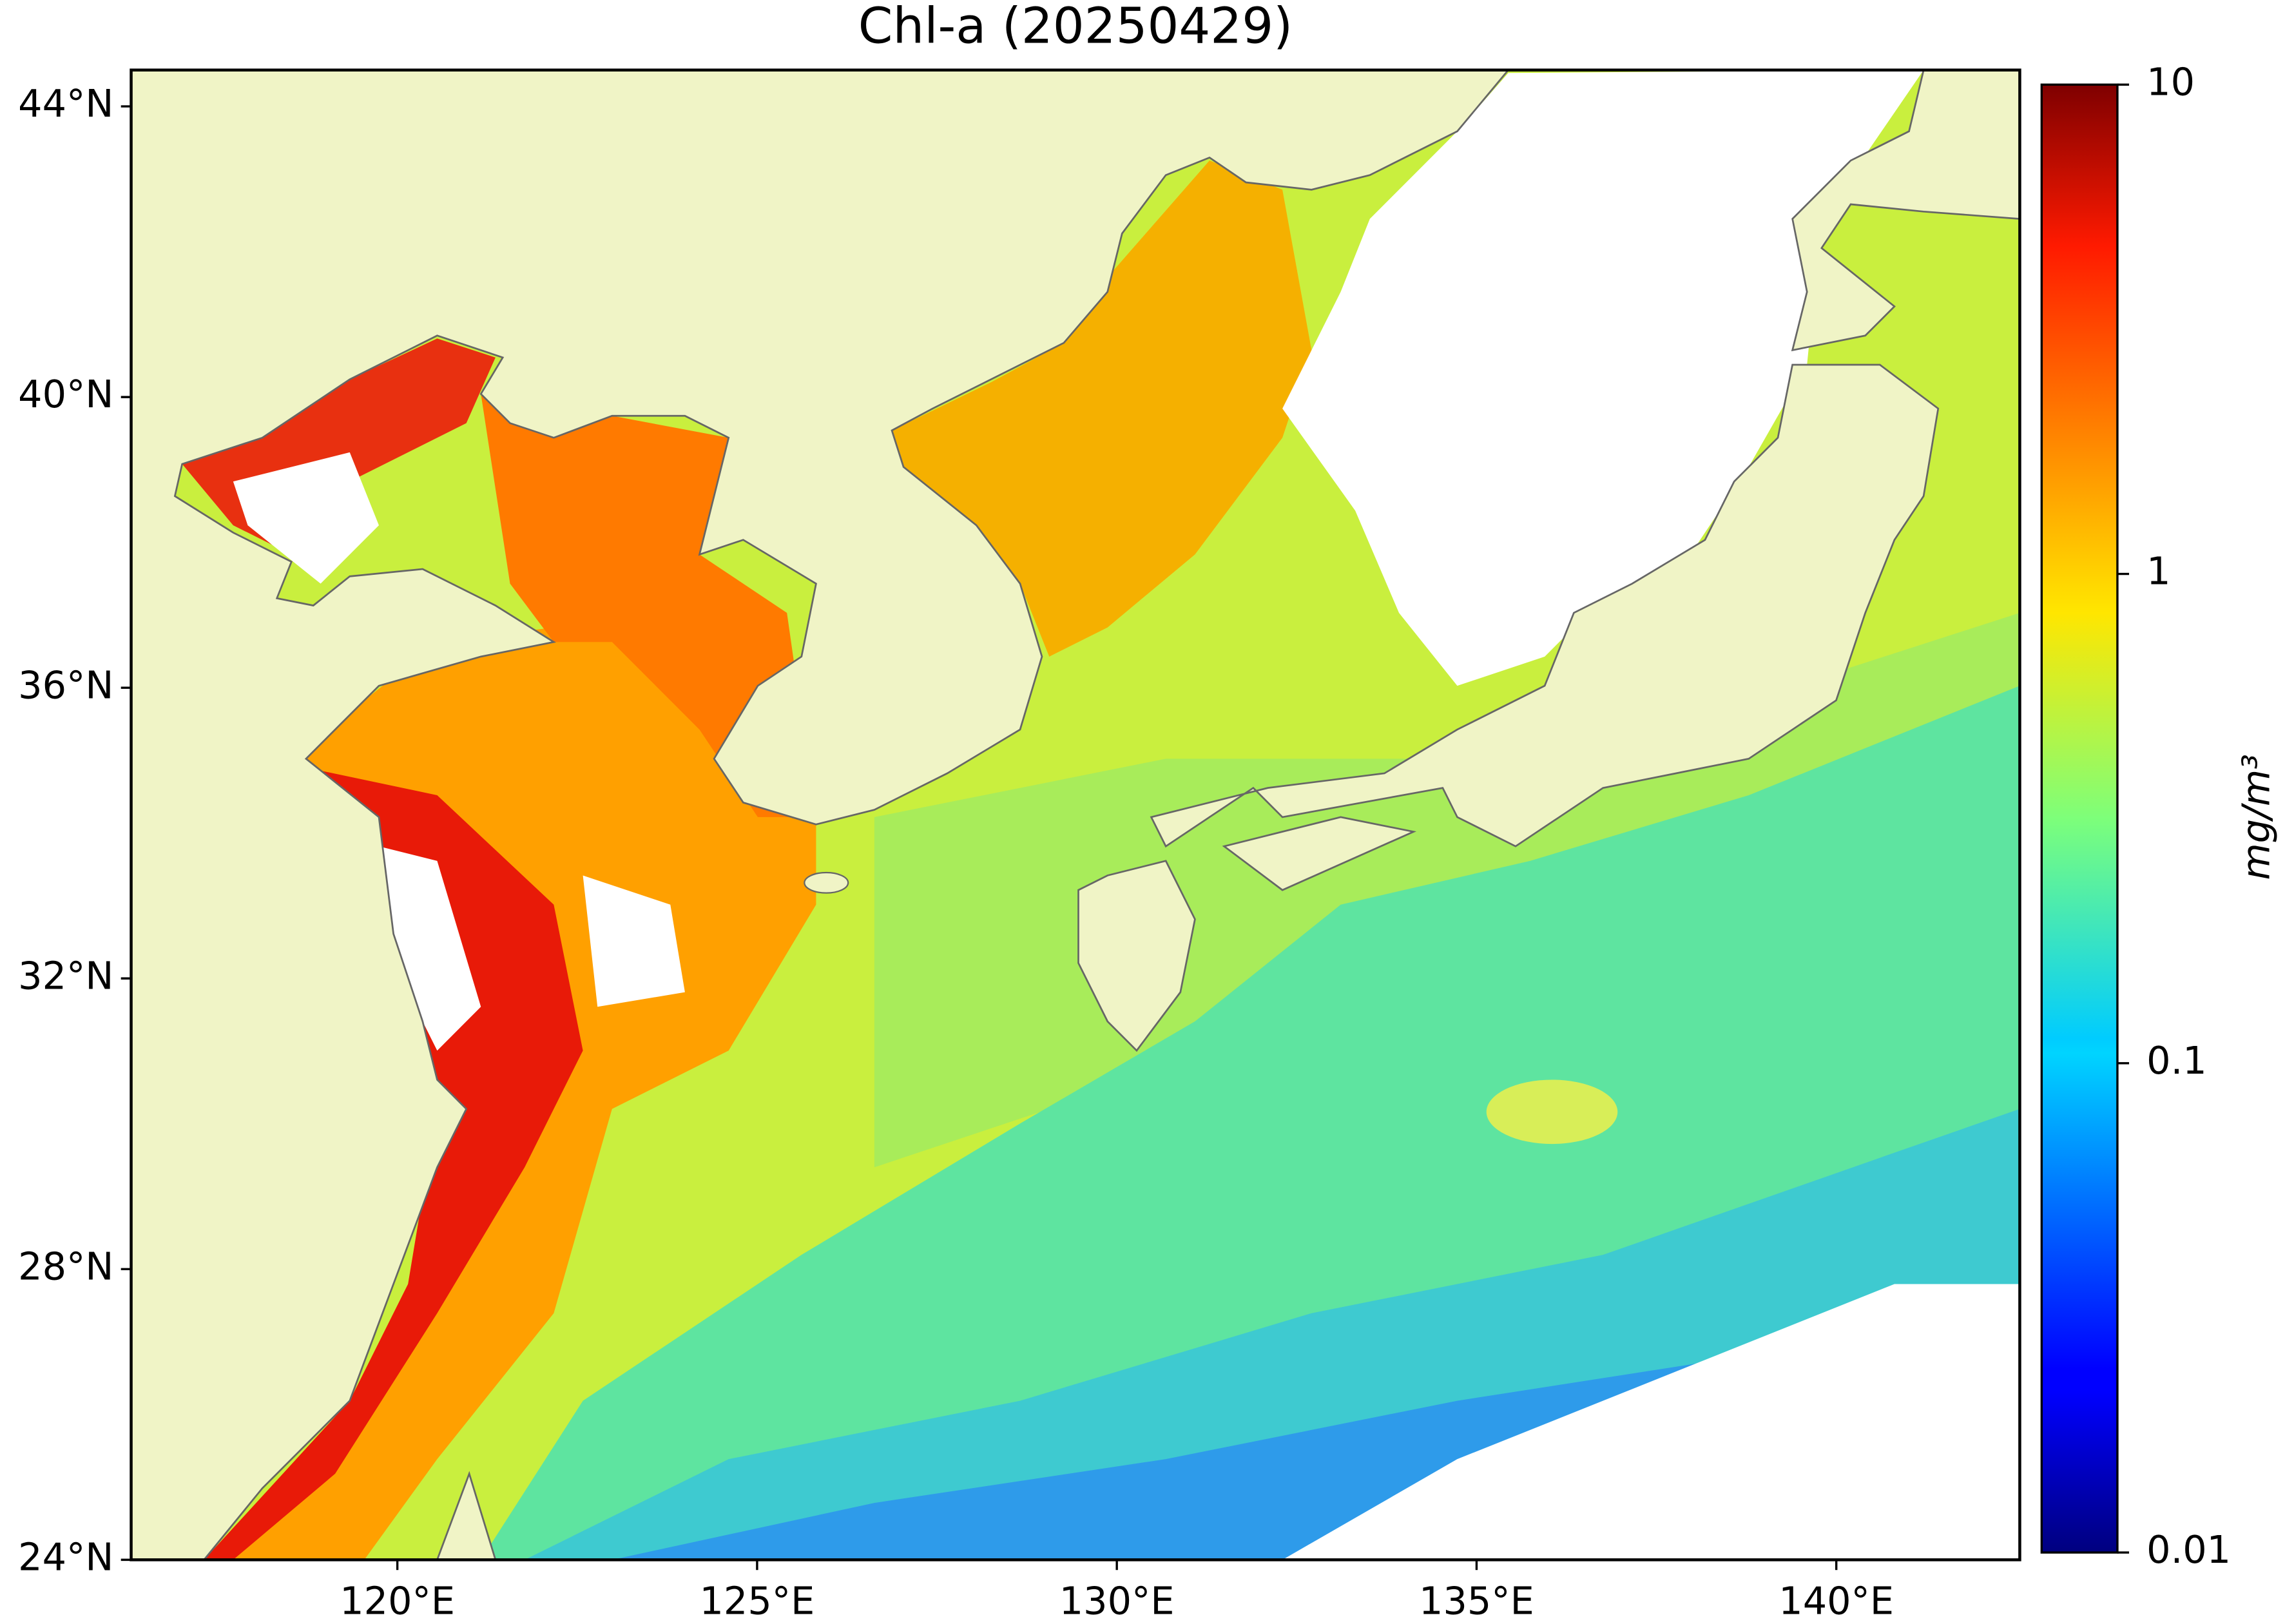 The image size is (2285, 1624). What do you see at coordinates (65, 1557) in the screenshot?
I see `y-tick-label: 24°N` at bounding box center [65, 1557].